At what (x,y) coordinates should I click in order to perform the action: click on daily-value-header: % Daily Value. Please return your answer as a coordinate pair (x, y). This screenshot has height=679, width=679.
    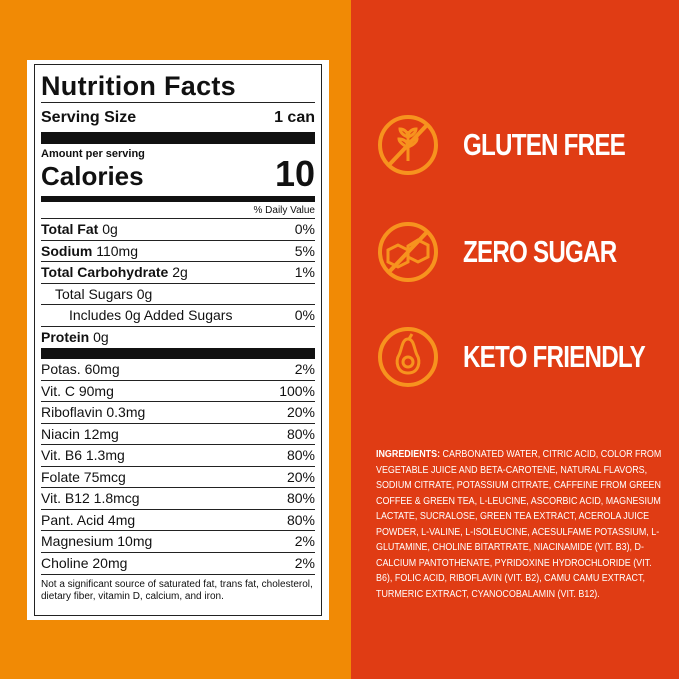
    Looking at the image, I should click on (178, 210).